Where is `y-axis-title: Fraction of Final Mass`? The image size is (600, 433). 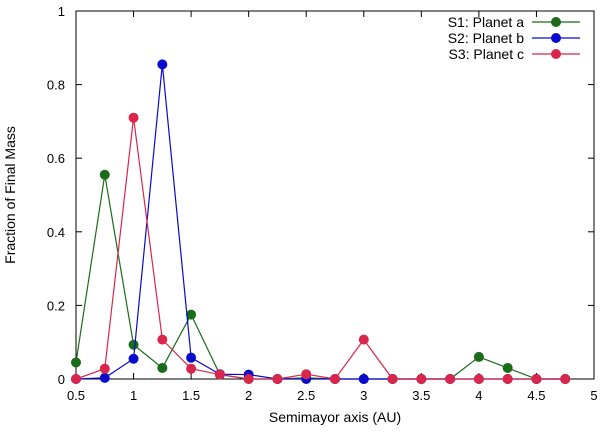
y-axis-title: Fraction of Final Mass is located at coordinates (10, 195).